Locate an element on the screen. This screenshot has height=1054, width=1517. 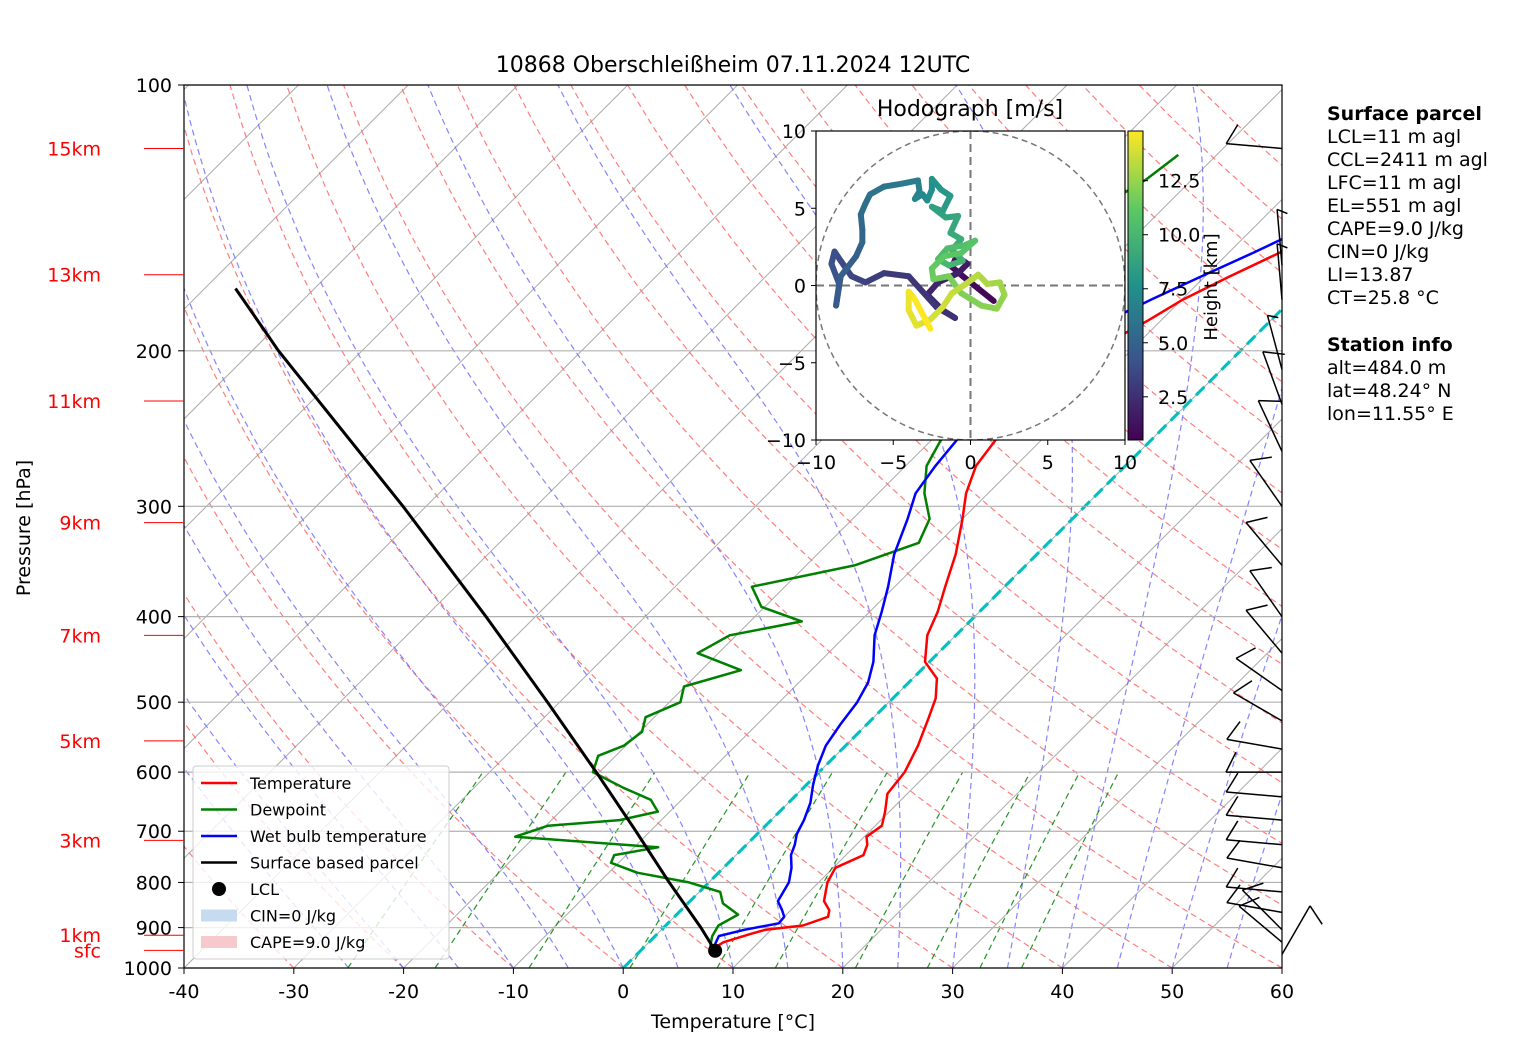
hodograph-x-tick-label: 10 is located at coordinates (1125, 463).